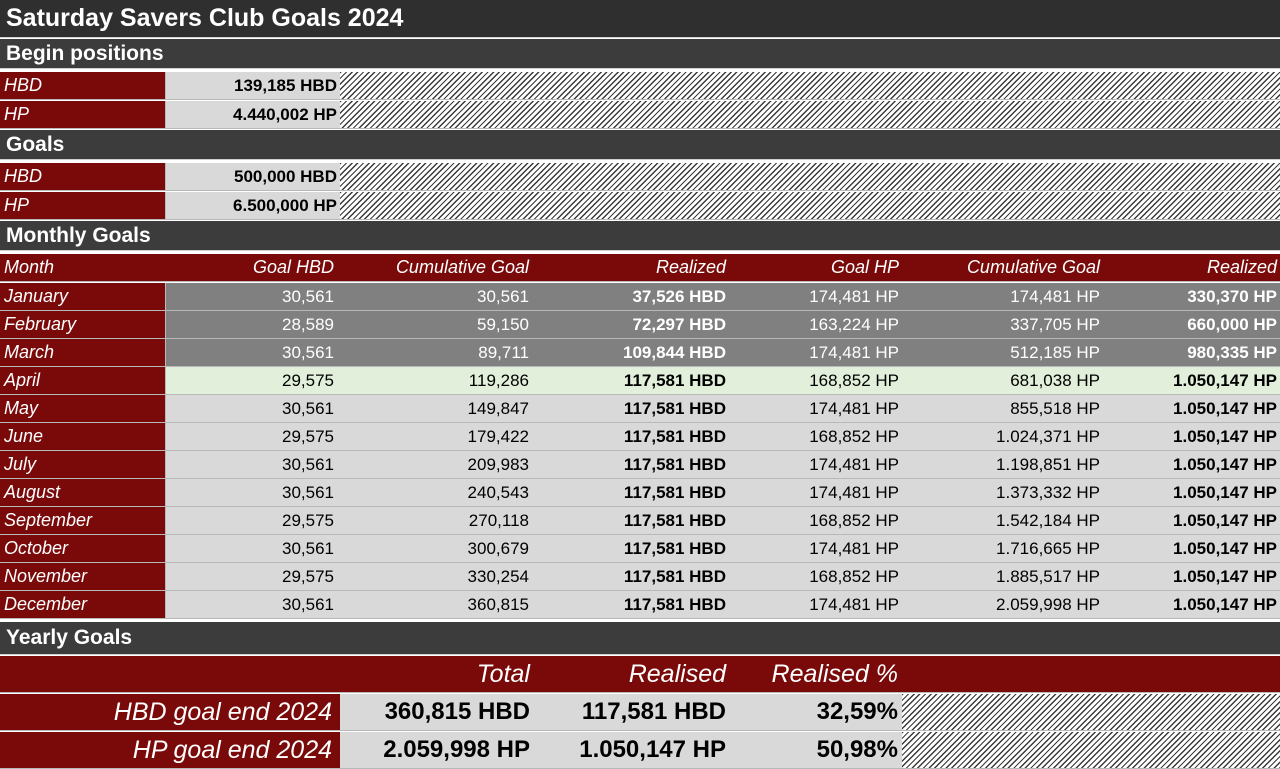 Image resolution: width=1280 pixels, height=769 pixels. I want to click on month-cell: August, so click(83, 492).